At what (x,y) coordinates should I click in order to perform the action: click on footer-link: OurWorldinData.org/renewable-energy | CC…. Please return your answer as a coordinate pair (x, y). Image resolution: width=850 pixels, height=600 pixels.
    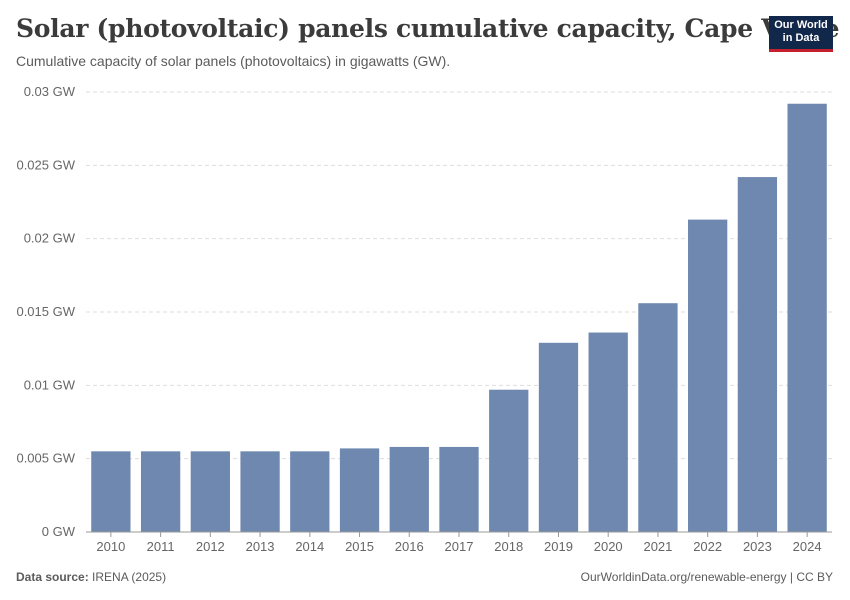
    Looking at the image, I should click on (706, 577).